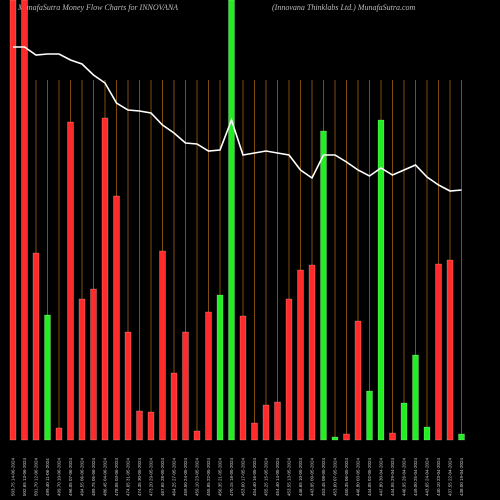  I want to click on x-tick-label: 437.55 22-04-2024, so click(450, 476).